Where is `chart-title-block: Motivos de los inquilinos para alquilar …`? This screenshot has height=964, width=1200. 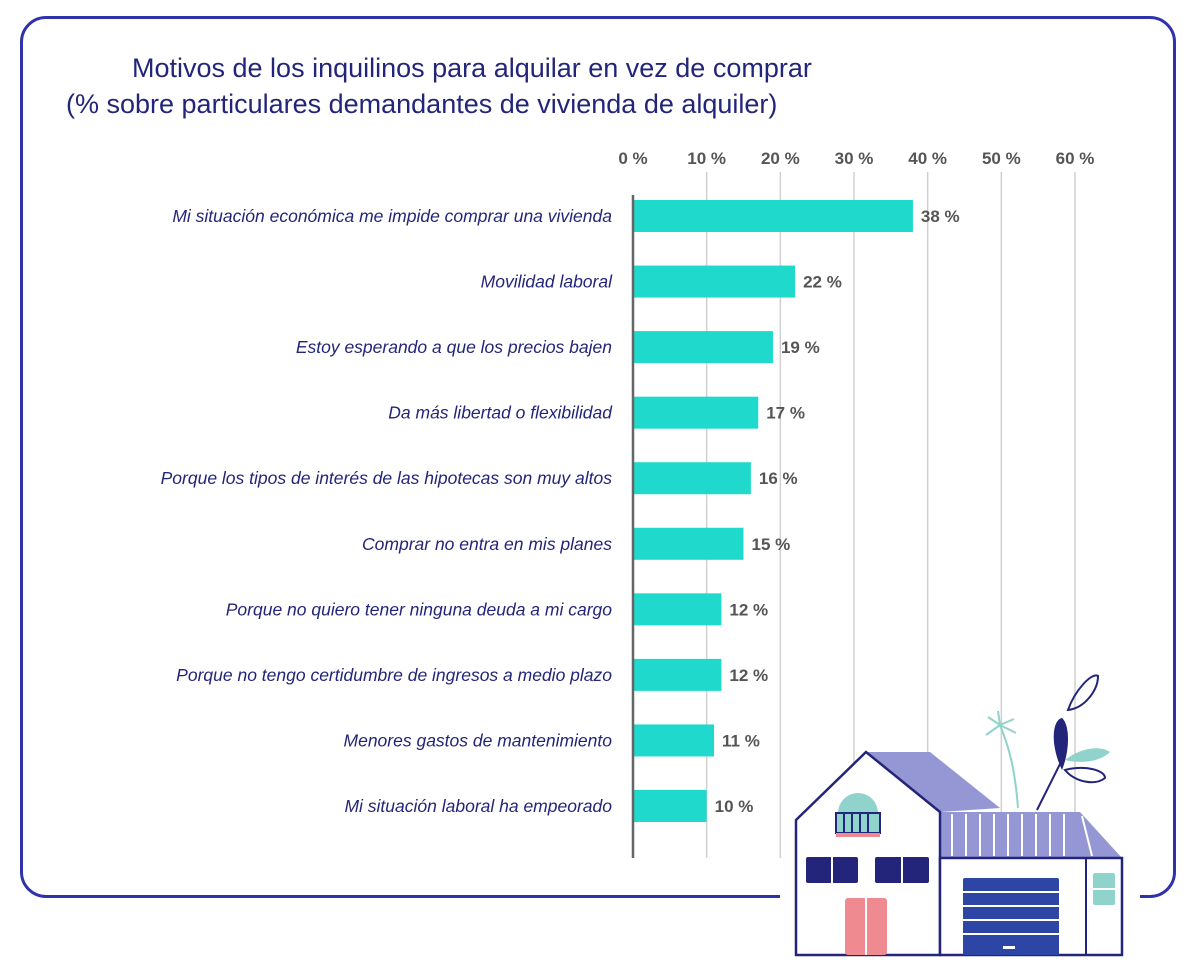 chart-title-block: Motivos de los inquilinos para alquilar … is located at coordinates (450, 86).